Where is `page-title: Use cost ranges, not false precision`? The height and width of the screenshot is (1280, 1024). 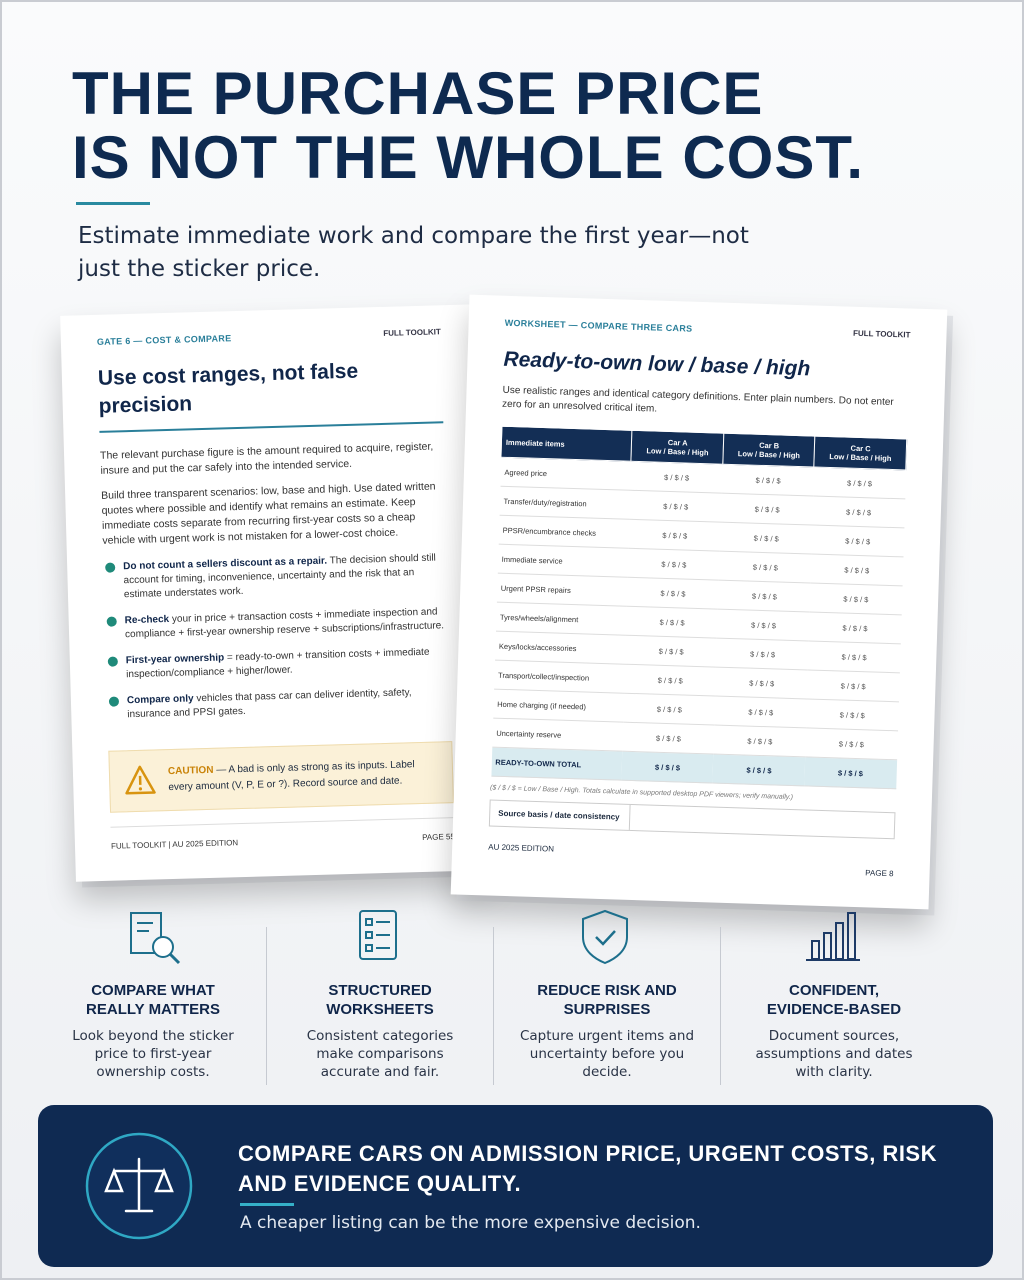
page-title: Use cost ranges, not false precision is located at coordinates (228, 388).